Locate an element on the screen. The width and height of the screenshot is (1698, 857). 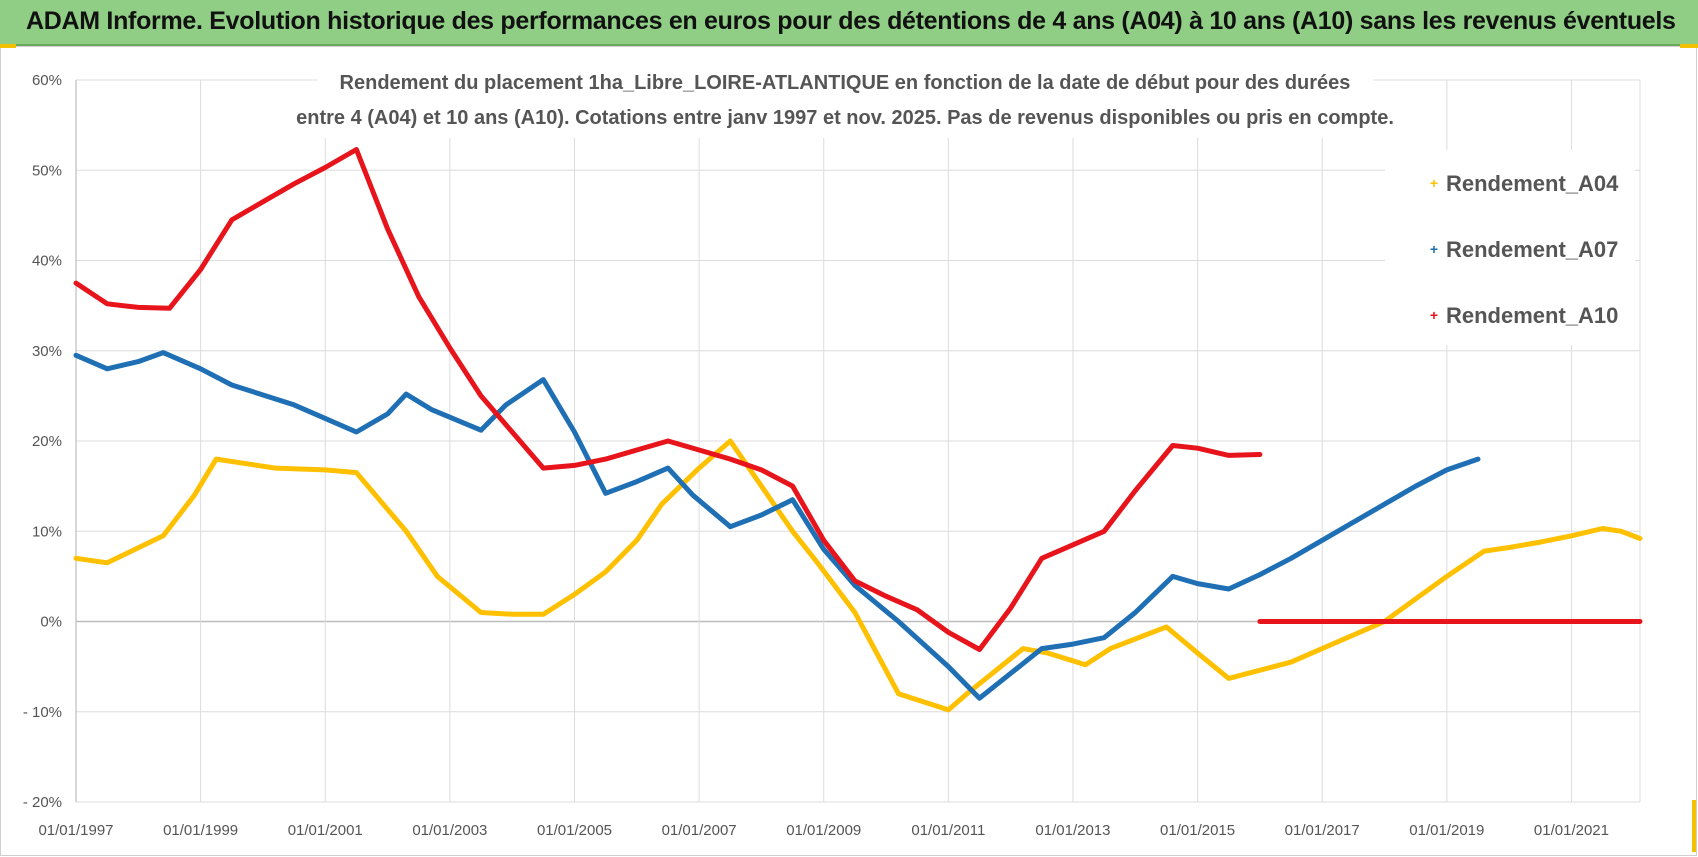
y-tick-label: 10% is located at coordinates (47, 531).